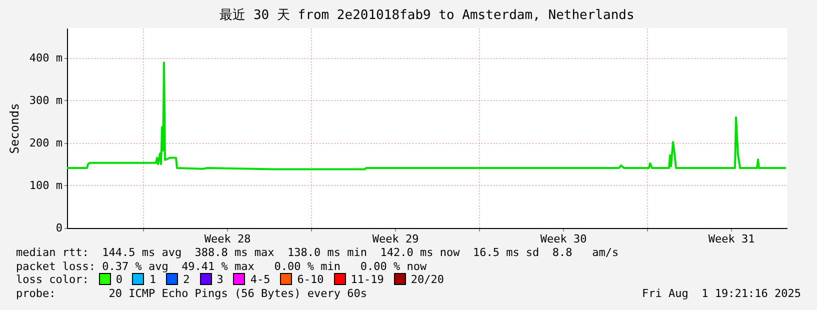  Describe the element at coordinates (46, 100) in the screenshot. I see `y-tick-label: 300 m` at that location.